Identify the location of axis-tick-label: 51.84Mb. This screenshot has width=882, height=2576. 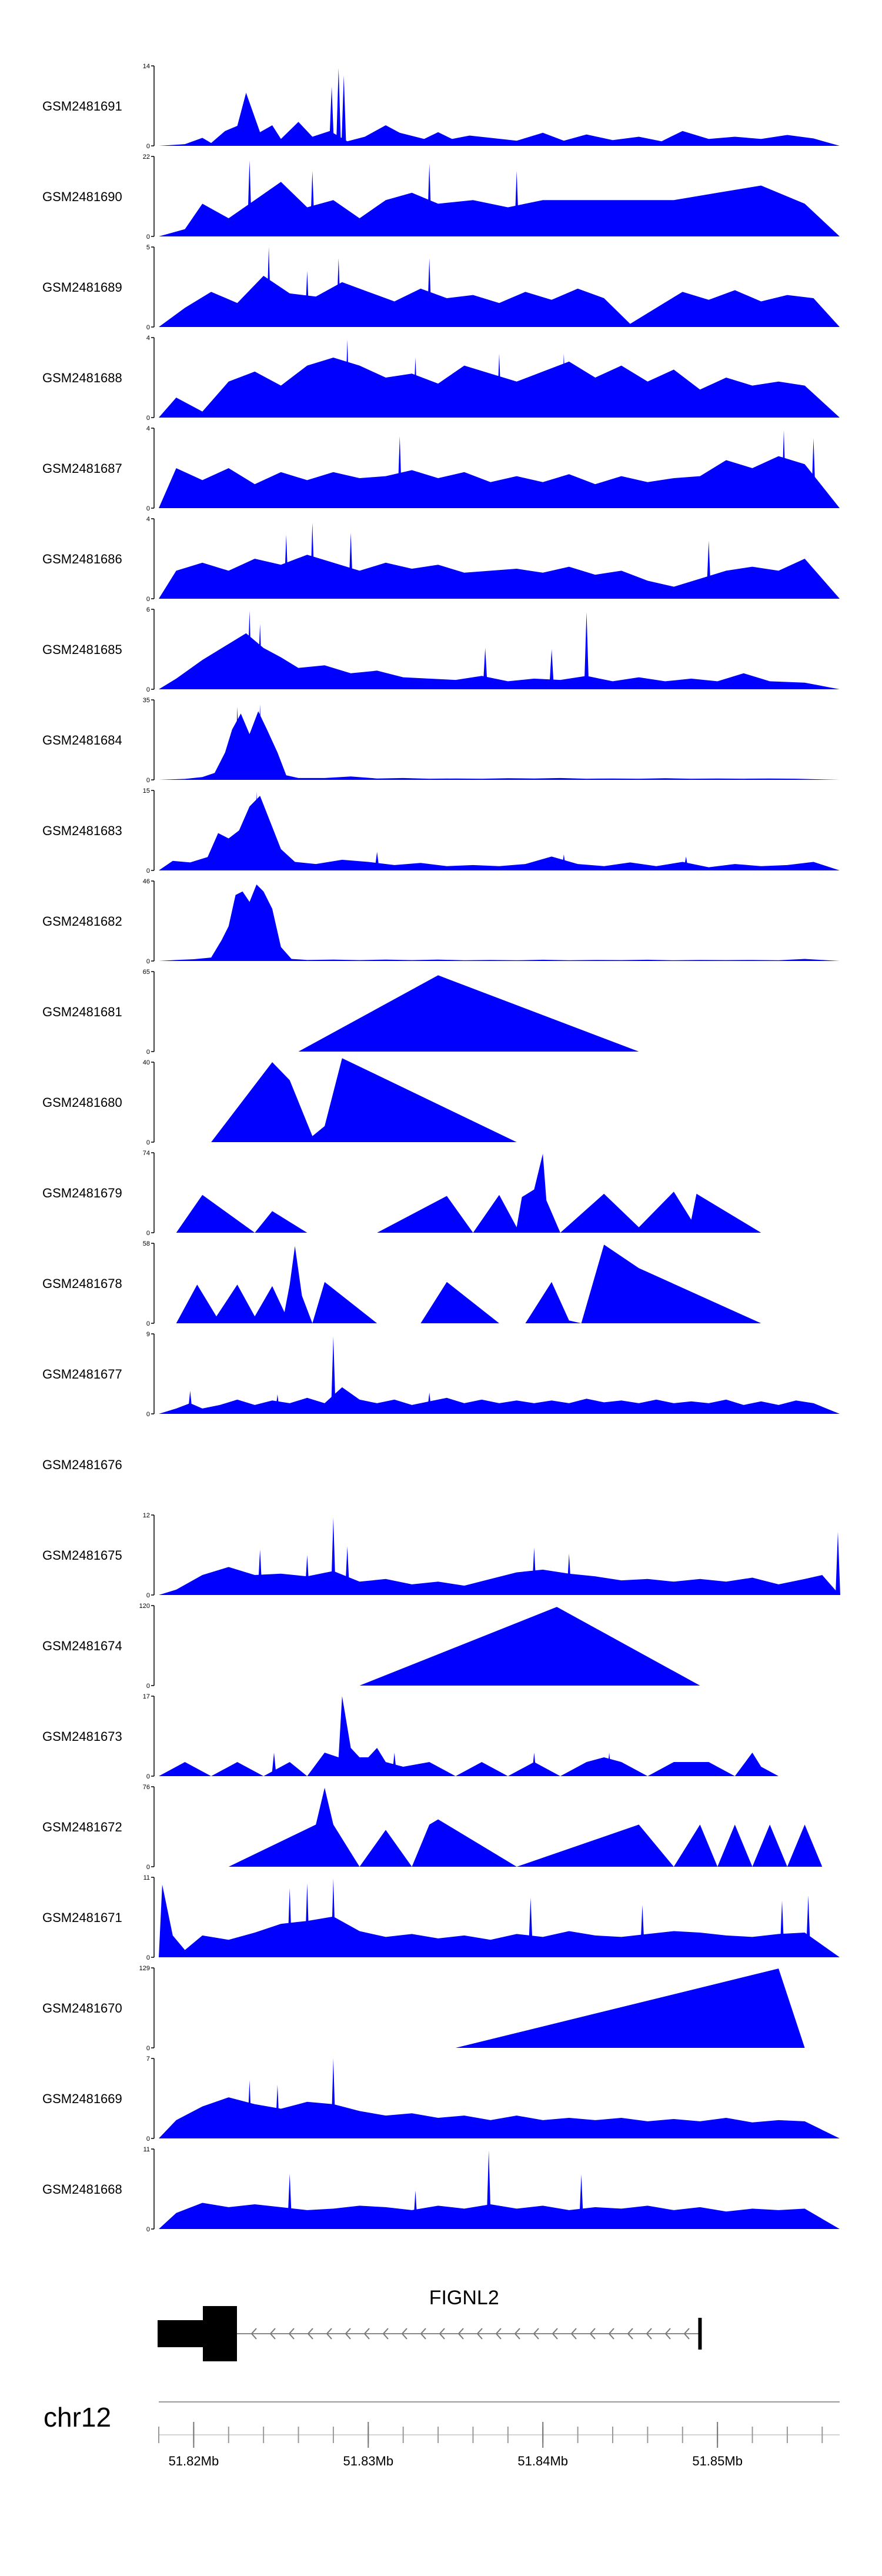
(542, 2461).